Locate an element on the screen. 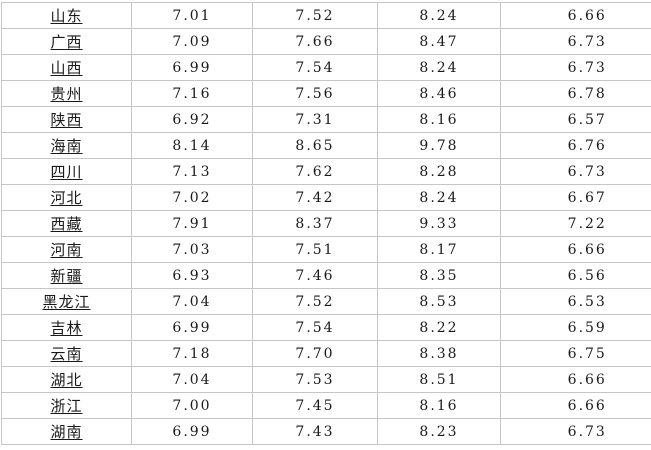  value-cell-4: 6.67 is located at coordinates (575, 197).